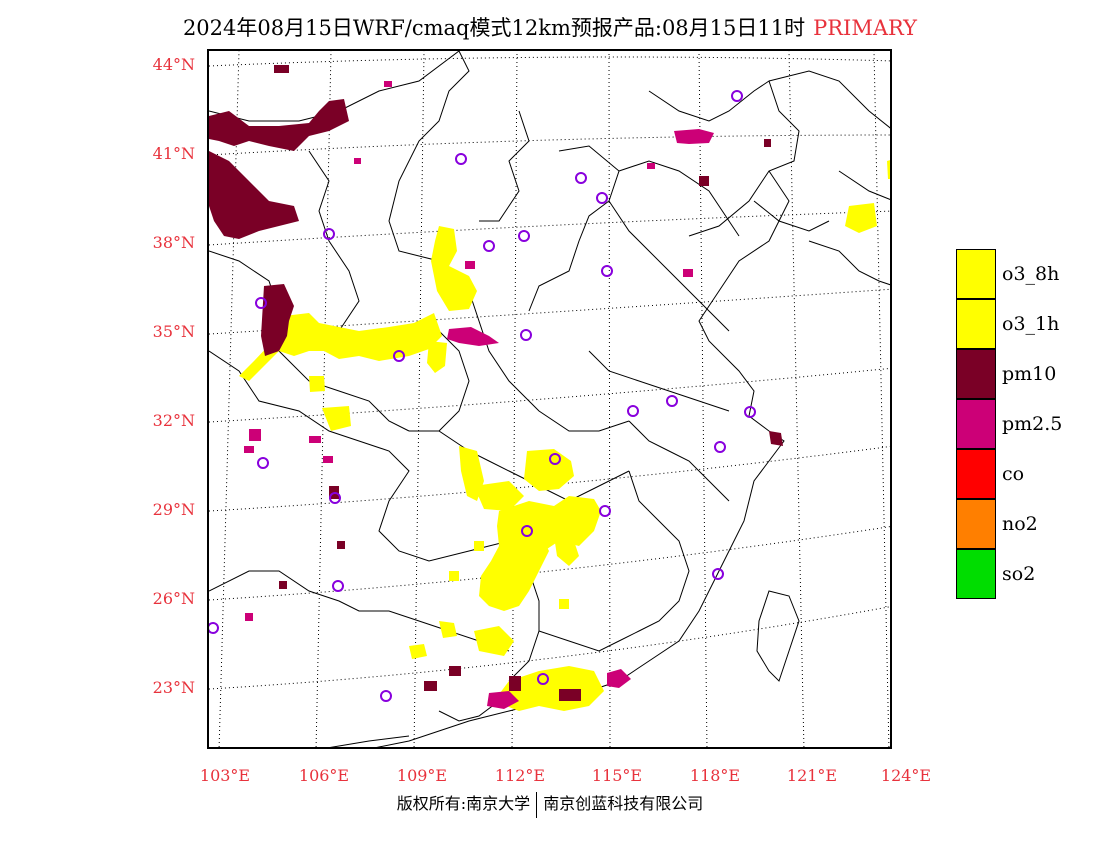 The width and height of the screenshot is (1100, 850). What do you see at coordinates (976, 424) in the screenshot?
I see `legend-swatch-pm25` at bounding box center [976, 424].